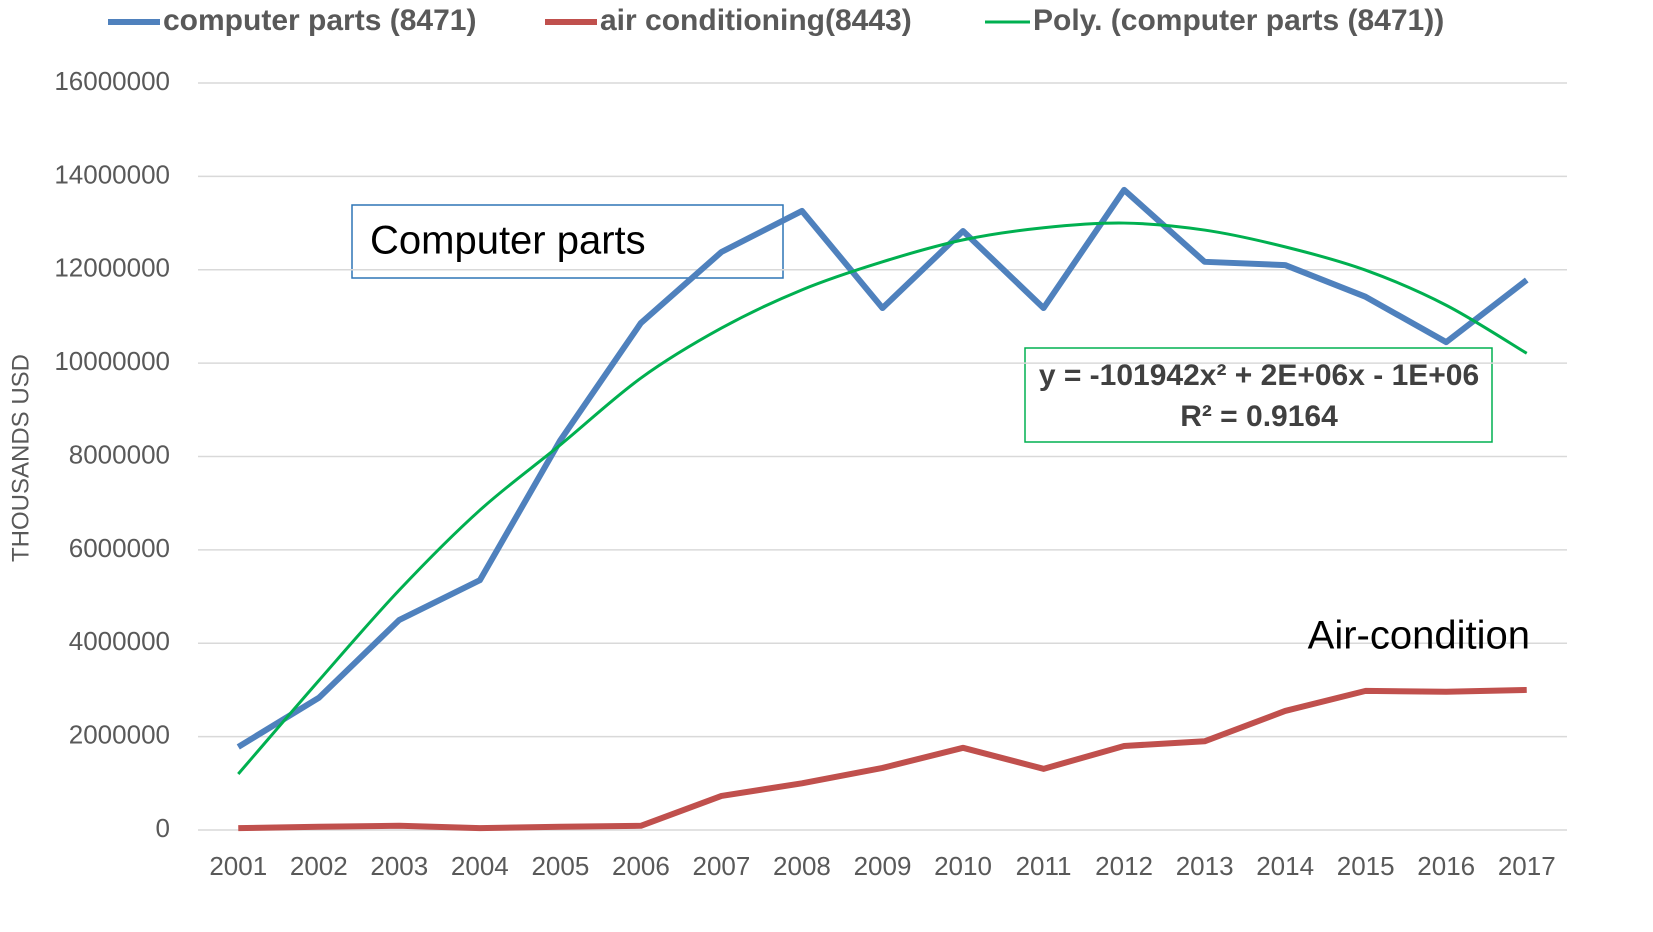  What do you see at coordinates (480, 866) in the screenshot?
I see `x-tick-label: 2004` at bounding box center [480, 866].